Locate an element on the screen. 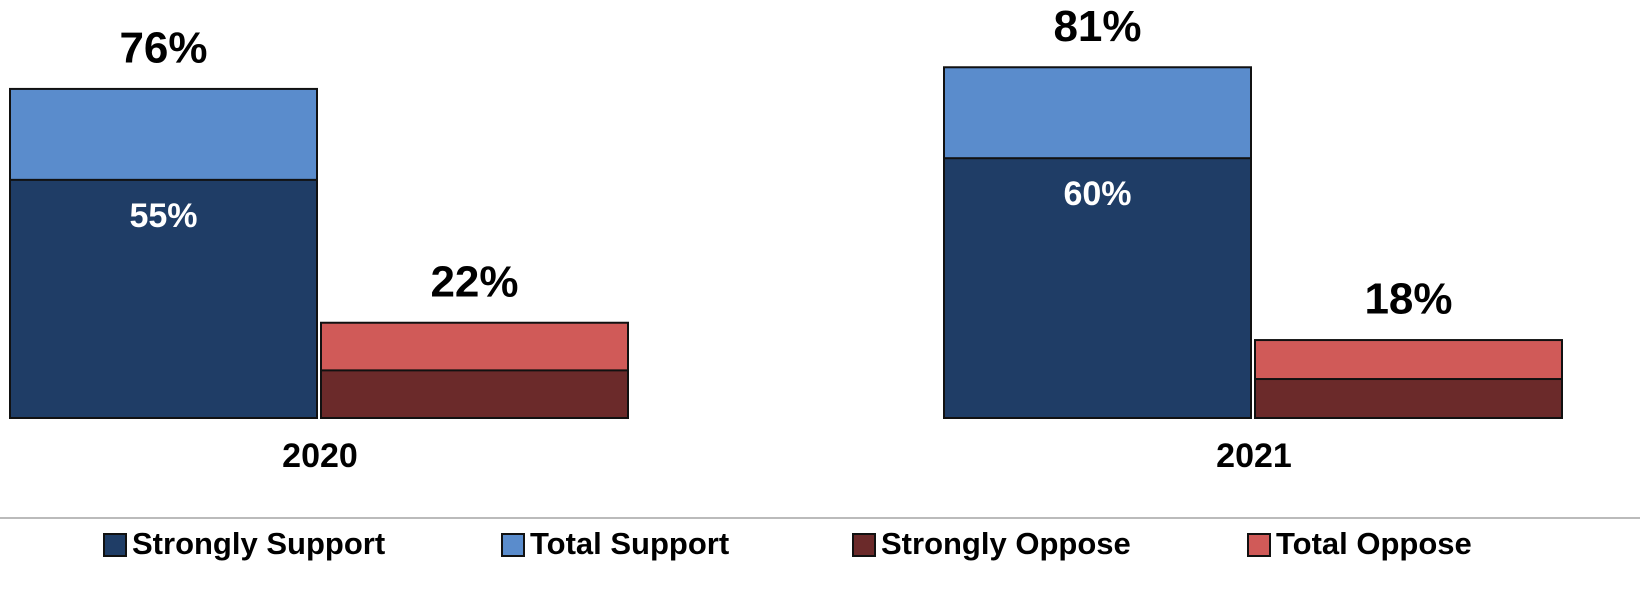 This screenshot has height=590, width=1640. legend-label: Total Oppose is located at coordinates (1374, 543).